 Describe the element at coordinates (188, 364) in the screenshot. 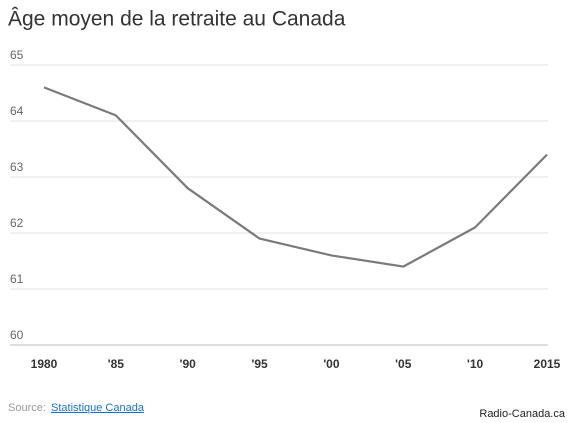

I see `x-tick-label: '90` at that location.